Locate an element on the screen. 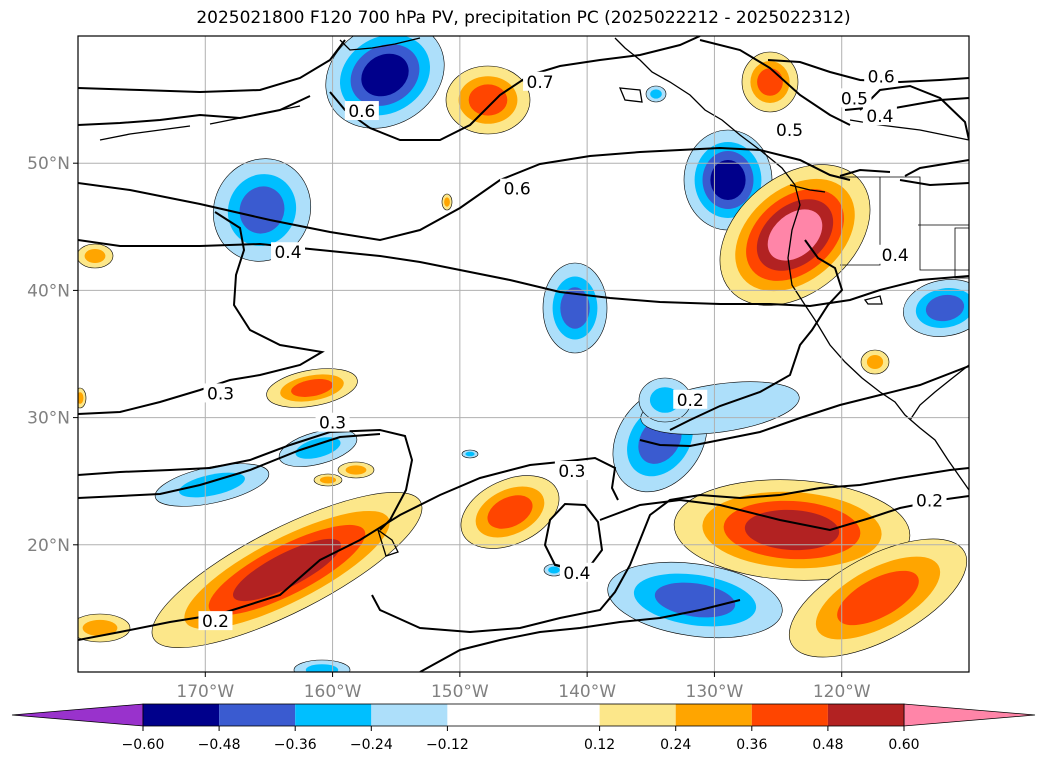 The height and width of the screenshot is (765, 1047). y-axis-ticks: 20°N 30°N 40°N 50°N is located at coordinates (52, 355).